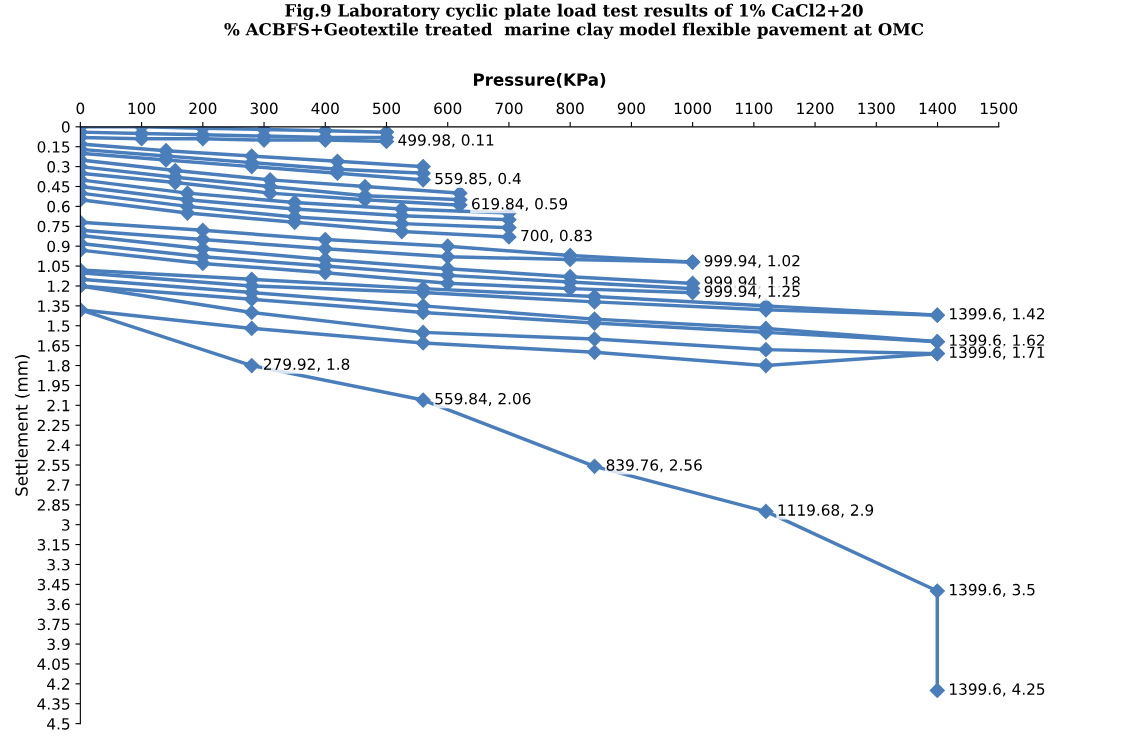 This screenshot has width=1148, height=746. Describe the element at coordinates (22, 425) in the screenshot. I see `y-axis-title: Settlement (mm)` at that location.